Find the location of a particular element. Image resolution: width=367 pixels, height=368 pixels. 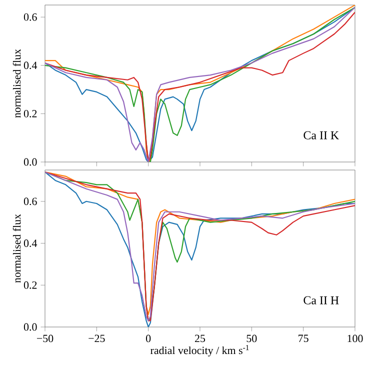

x-tick-label: 50 is located at coordinates (252, 338).